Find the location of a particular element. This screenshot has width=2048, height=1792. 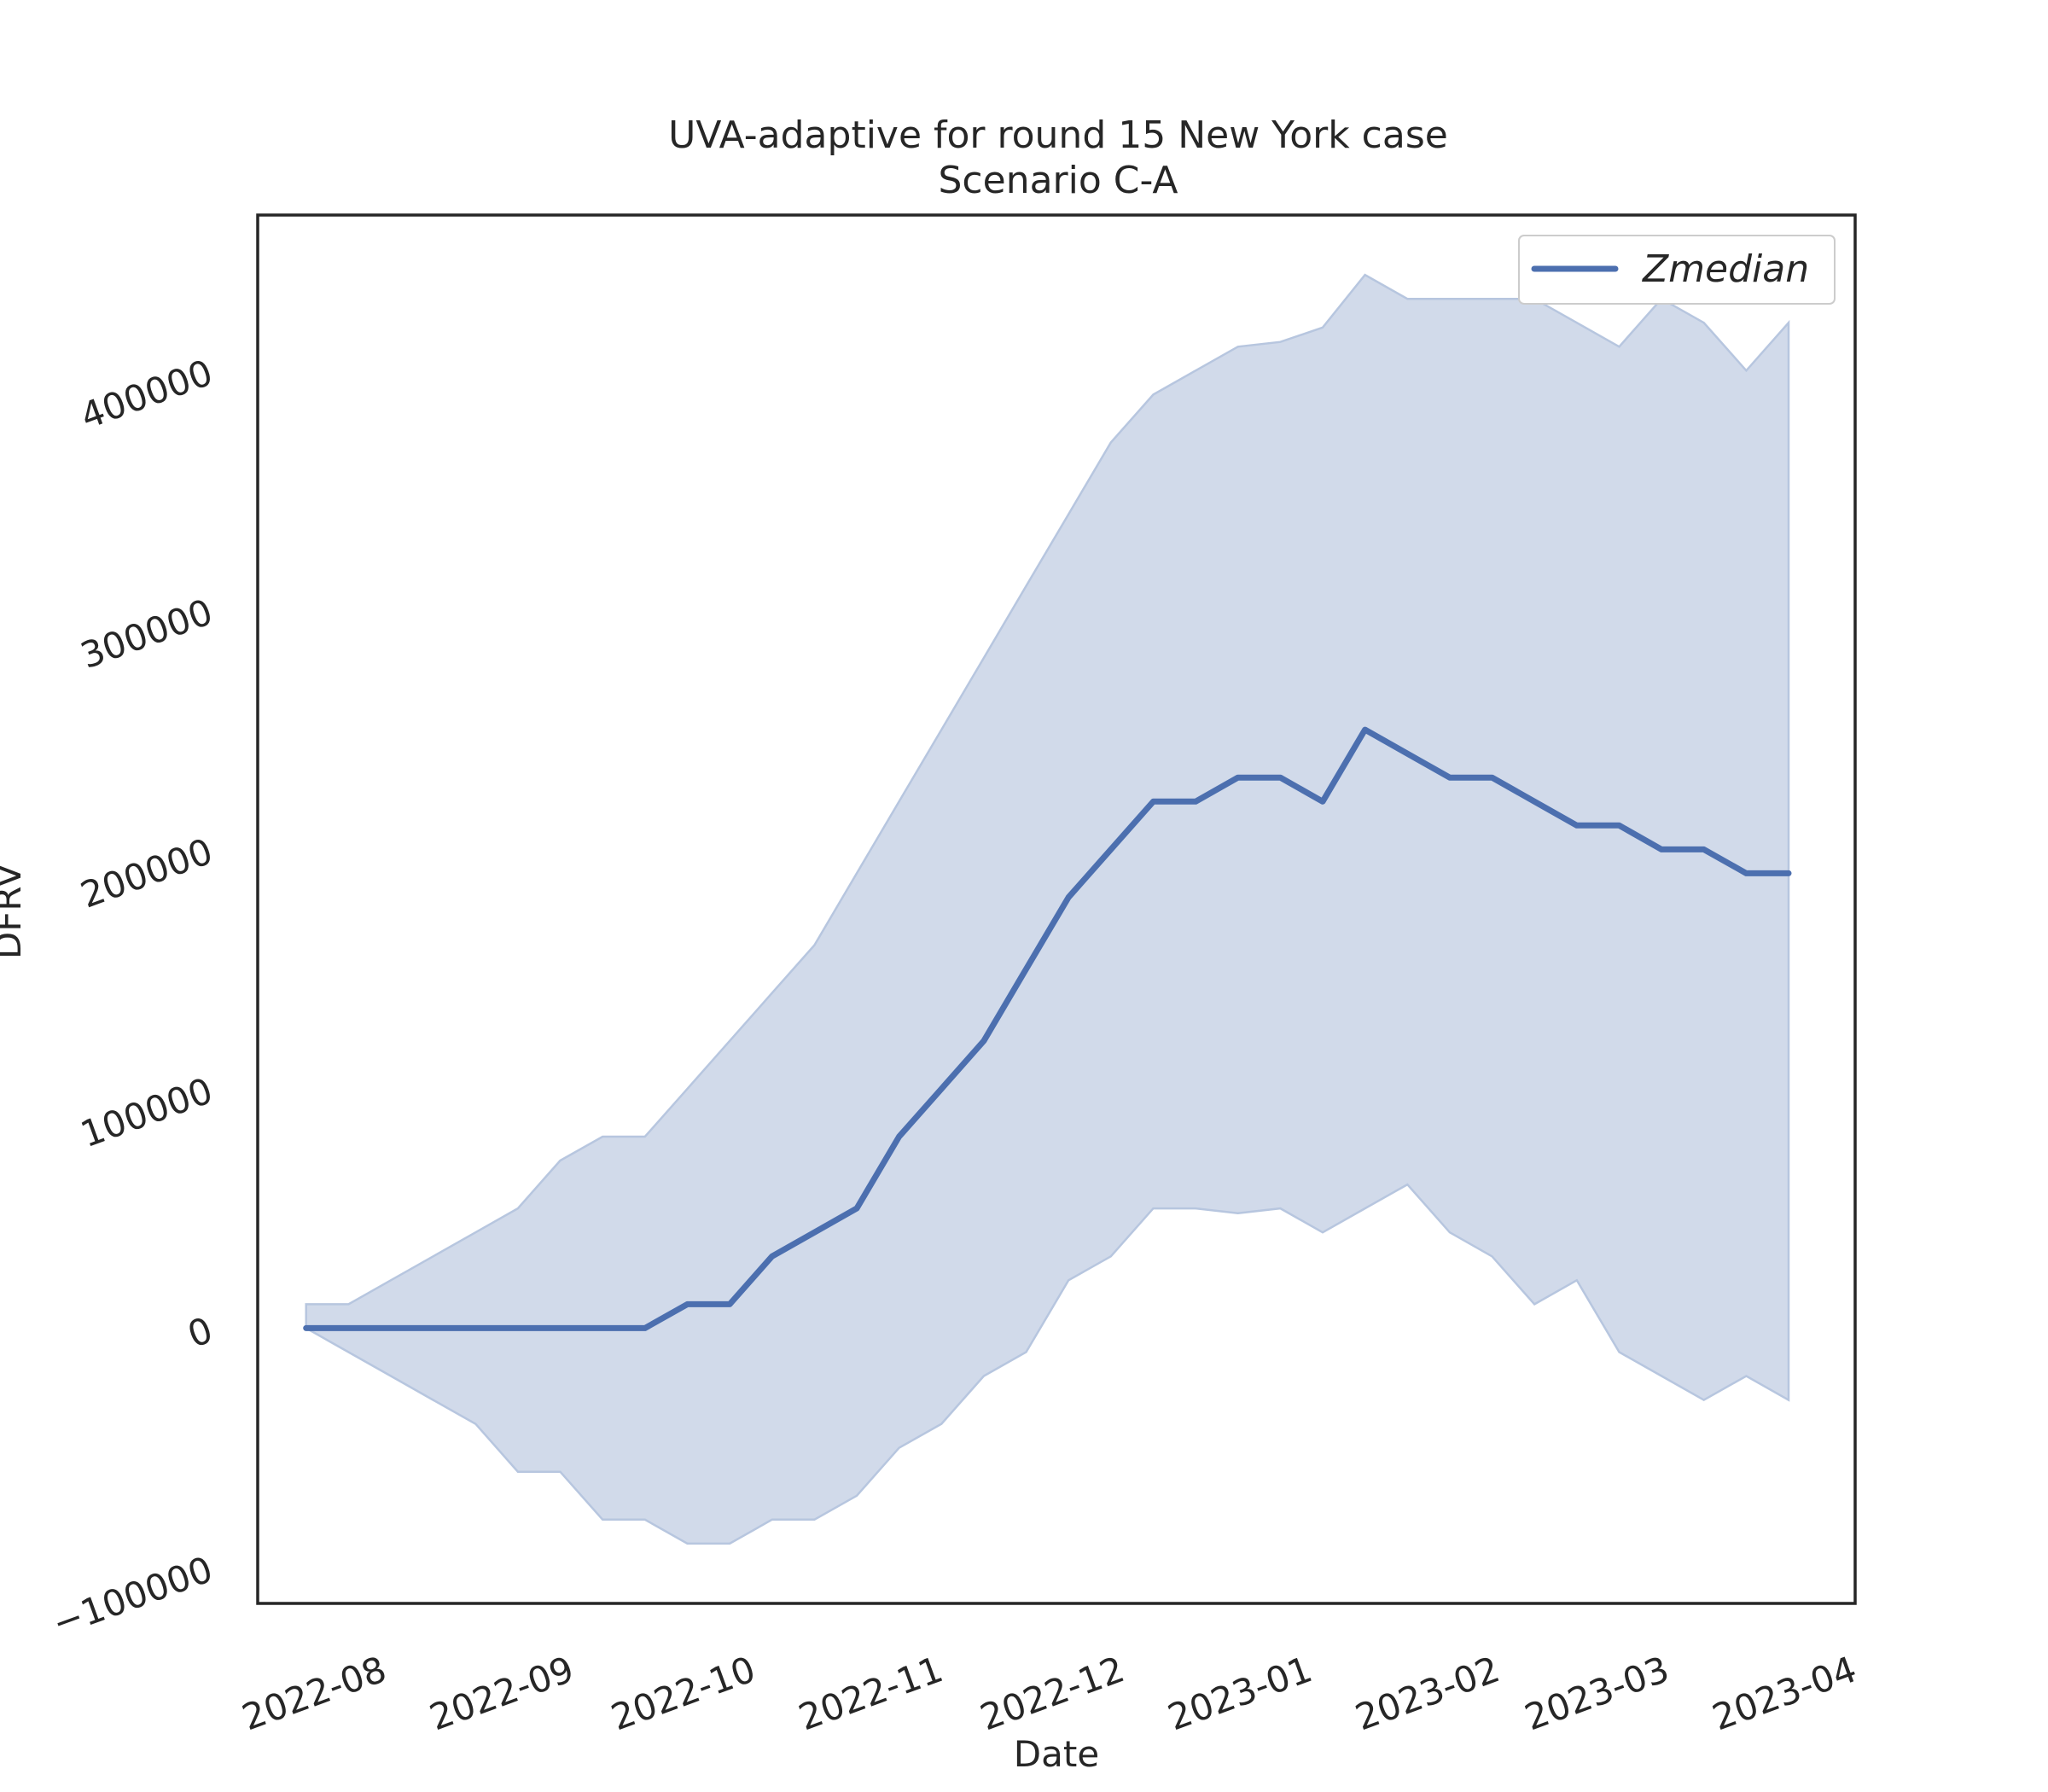

chart-subtitle: Scenario C-A is located at coordinates (1058, 180).